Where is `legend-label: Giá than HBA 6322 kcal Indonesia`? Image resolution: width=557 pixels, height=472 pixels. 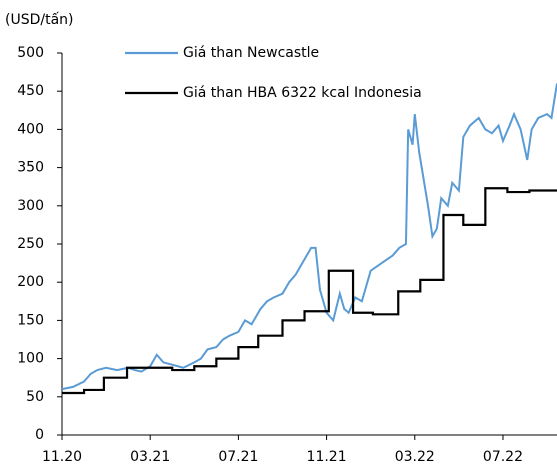
legend-label: Giá than HBA 6322 kcal Indonesia is located at coordinates (302, 93).